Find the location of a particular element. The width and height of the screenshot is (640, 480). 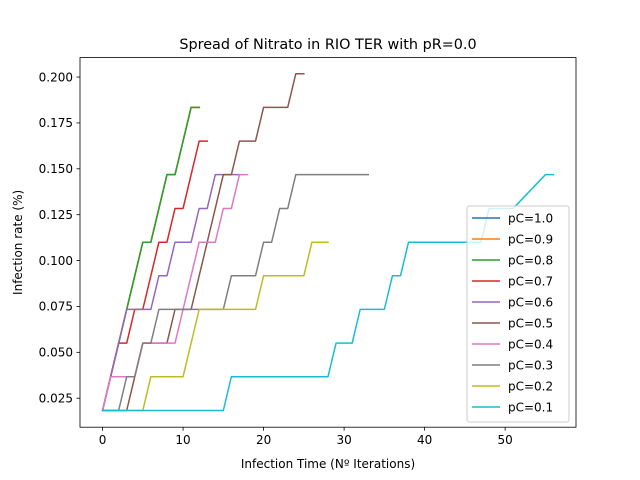

x-axis-label: Infection Time (Nº Iterations) is located at coordinates (328, 464).